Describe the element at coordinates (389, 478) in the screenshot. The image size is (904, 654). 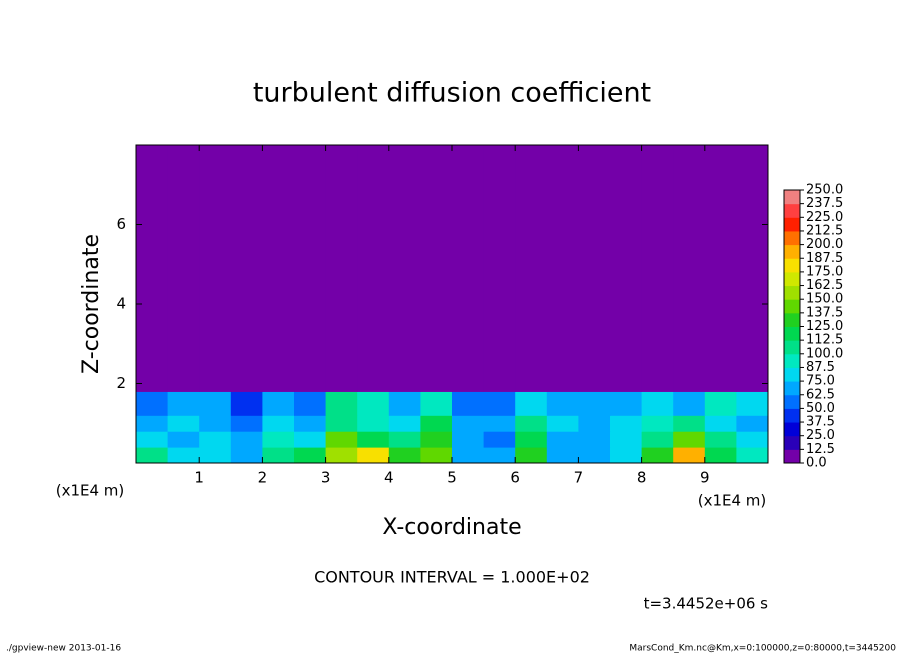
I see `x-tick-label: 4` at that location.